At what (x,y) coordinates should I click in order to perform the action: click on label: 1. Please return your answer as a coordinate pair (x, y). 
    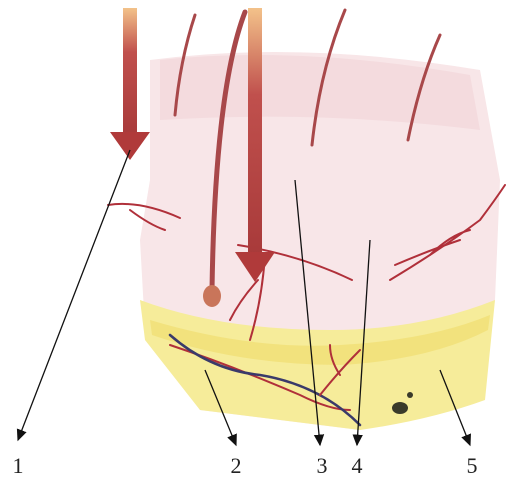
    Looking at the image, I should click on (18, 465).